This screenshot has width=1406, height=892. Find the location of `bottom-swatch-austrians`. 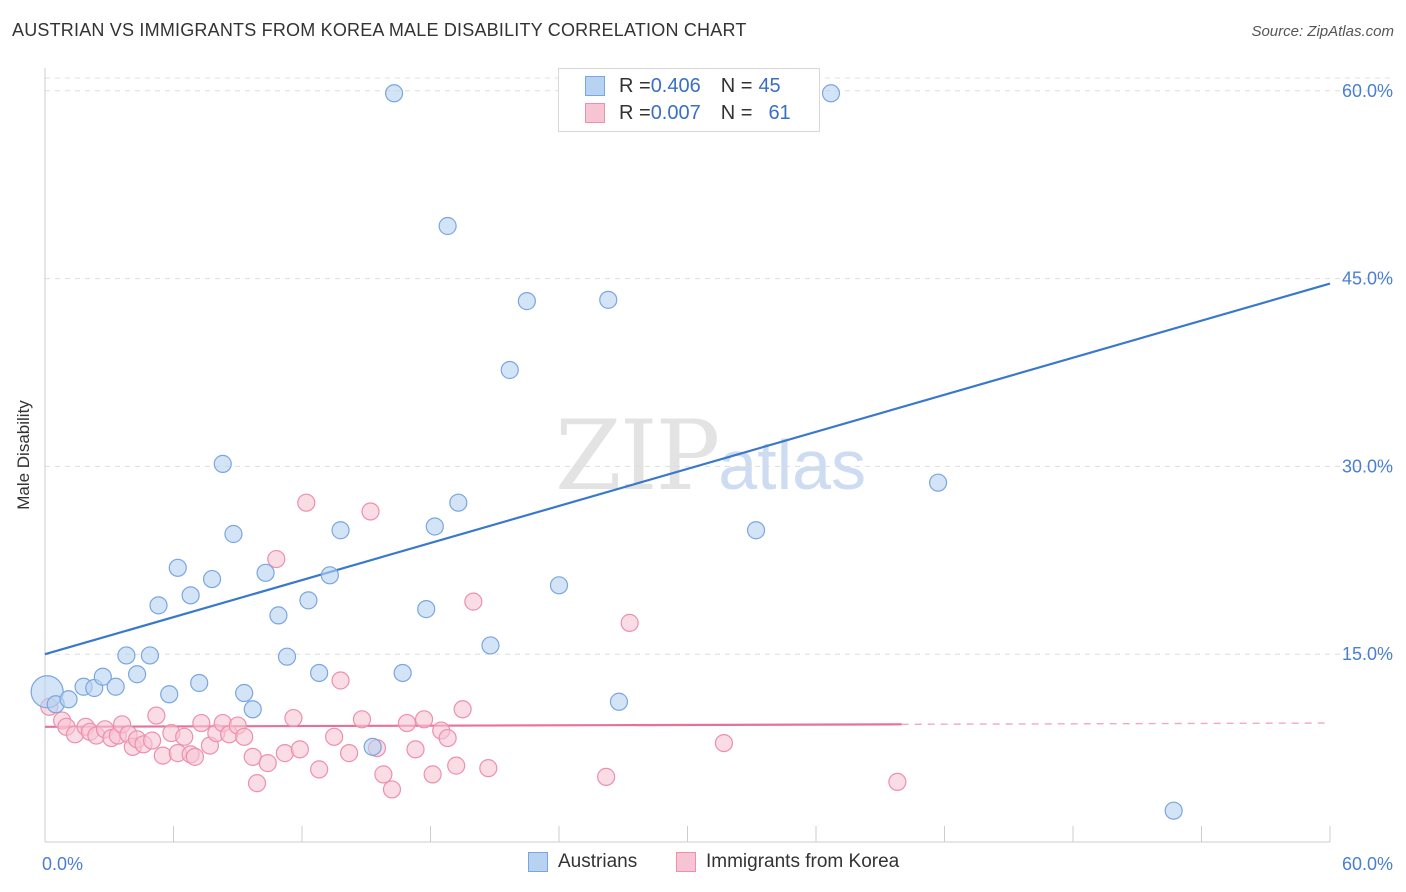

bottom-swatch-austrians is located at coordinates (538, 862).